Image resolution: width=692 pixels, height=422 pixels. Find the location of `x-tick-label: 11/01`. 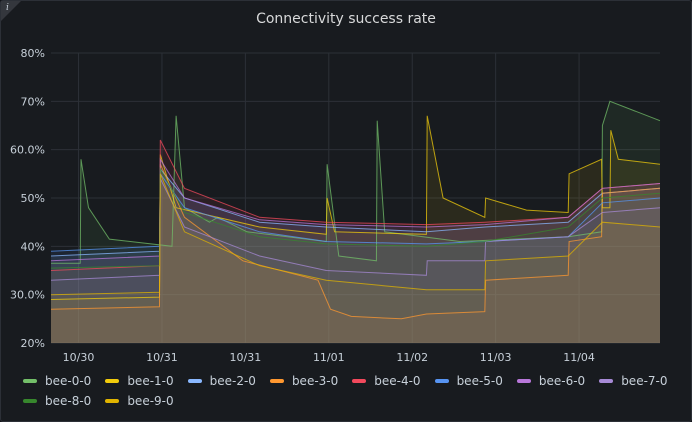

x-tick-label: 11/01 is located at coordinates (329, 357).